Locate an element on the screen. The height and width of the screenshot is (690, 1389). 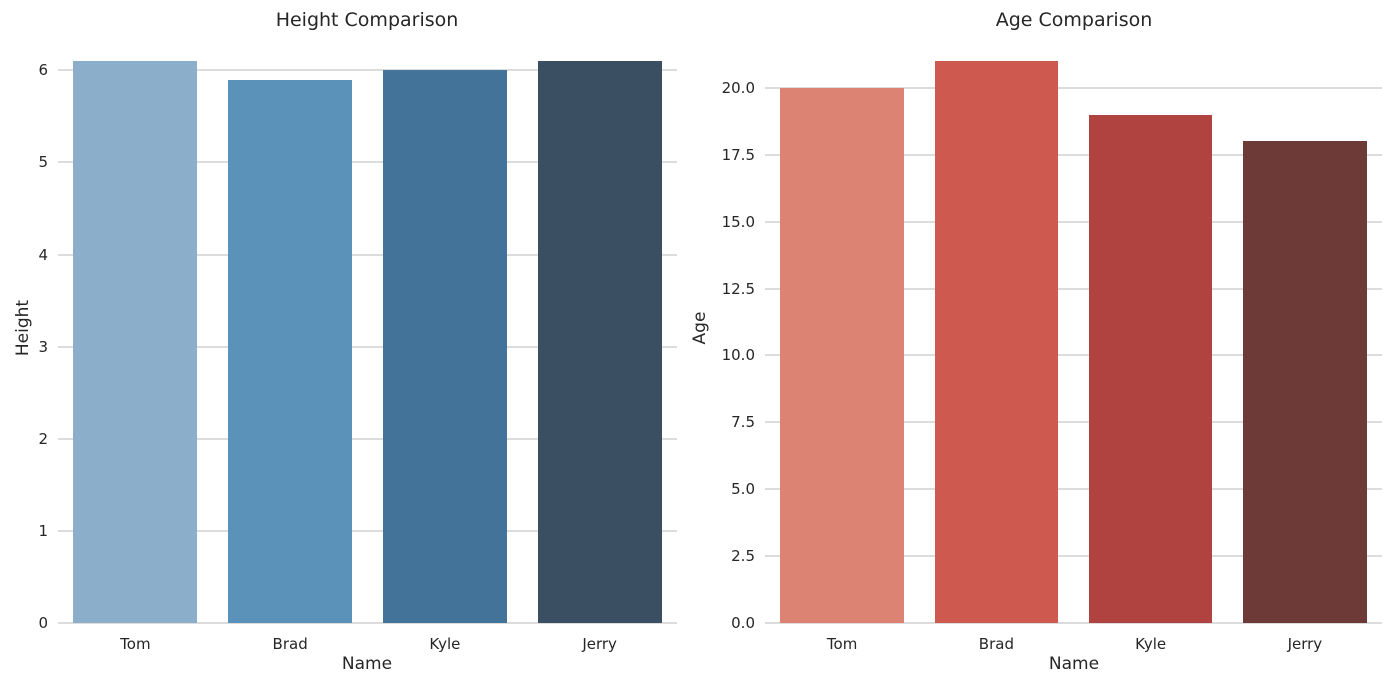
y-tick-label: 4 is located at coordinates (43, 254).